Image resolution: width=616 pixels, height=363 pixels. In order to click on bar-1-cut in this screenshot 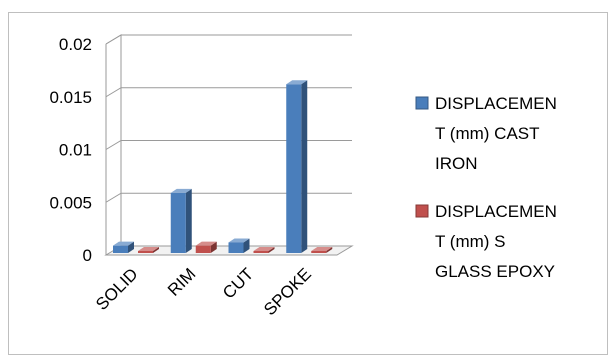, I will do `click(261, 252)`.